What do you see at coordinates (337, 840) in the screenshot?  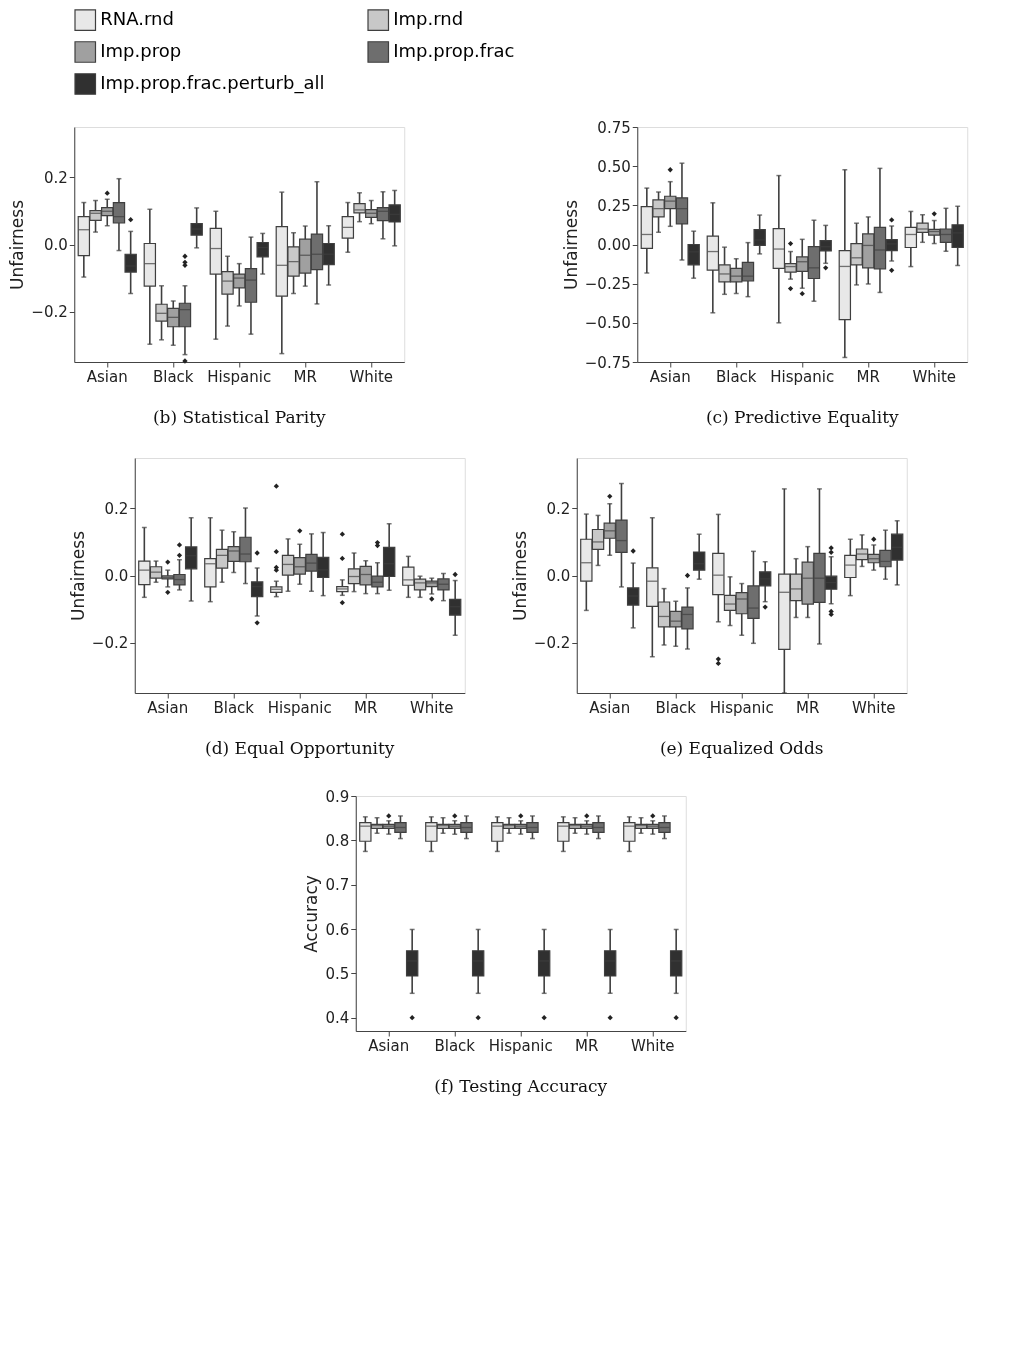 I see `y-tick-label: 0.8` at bounding box center [337, 840].